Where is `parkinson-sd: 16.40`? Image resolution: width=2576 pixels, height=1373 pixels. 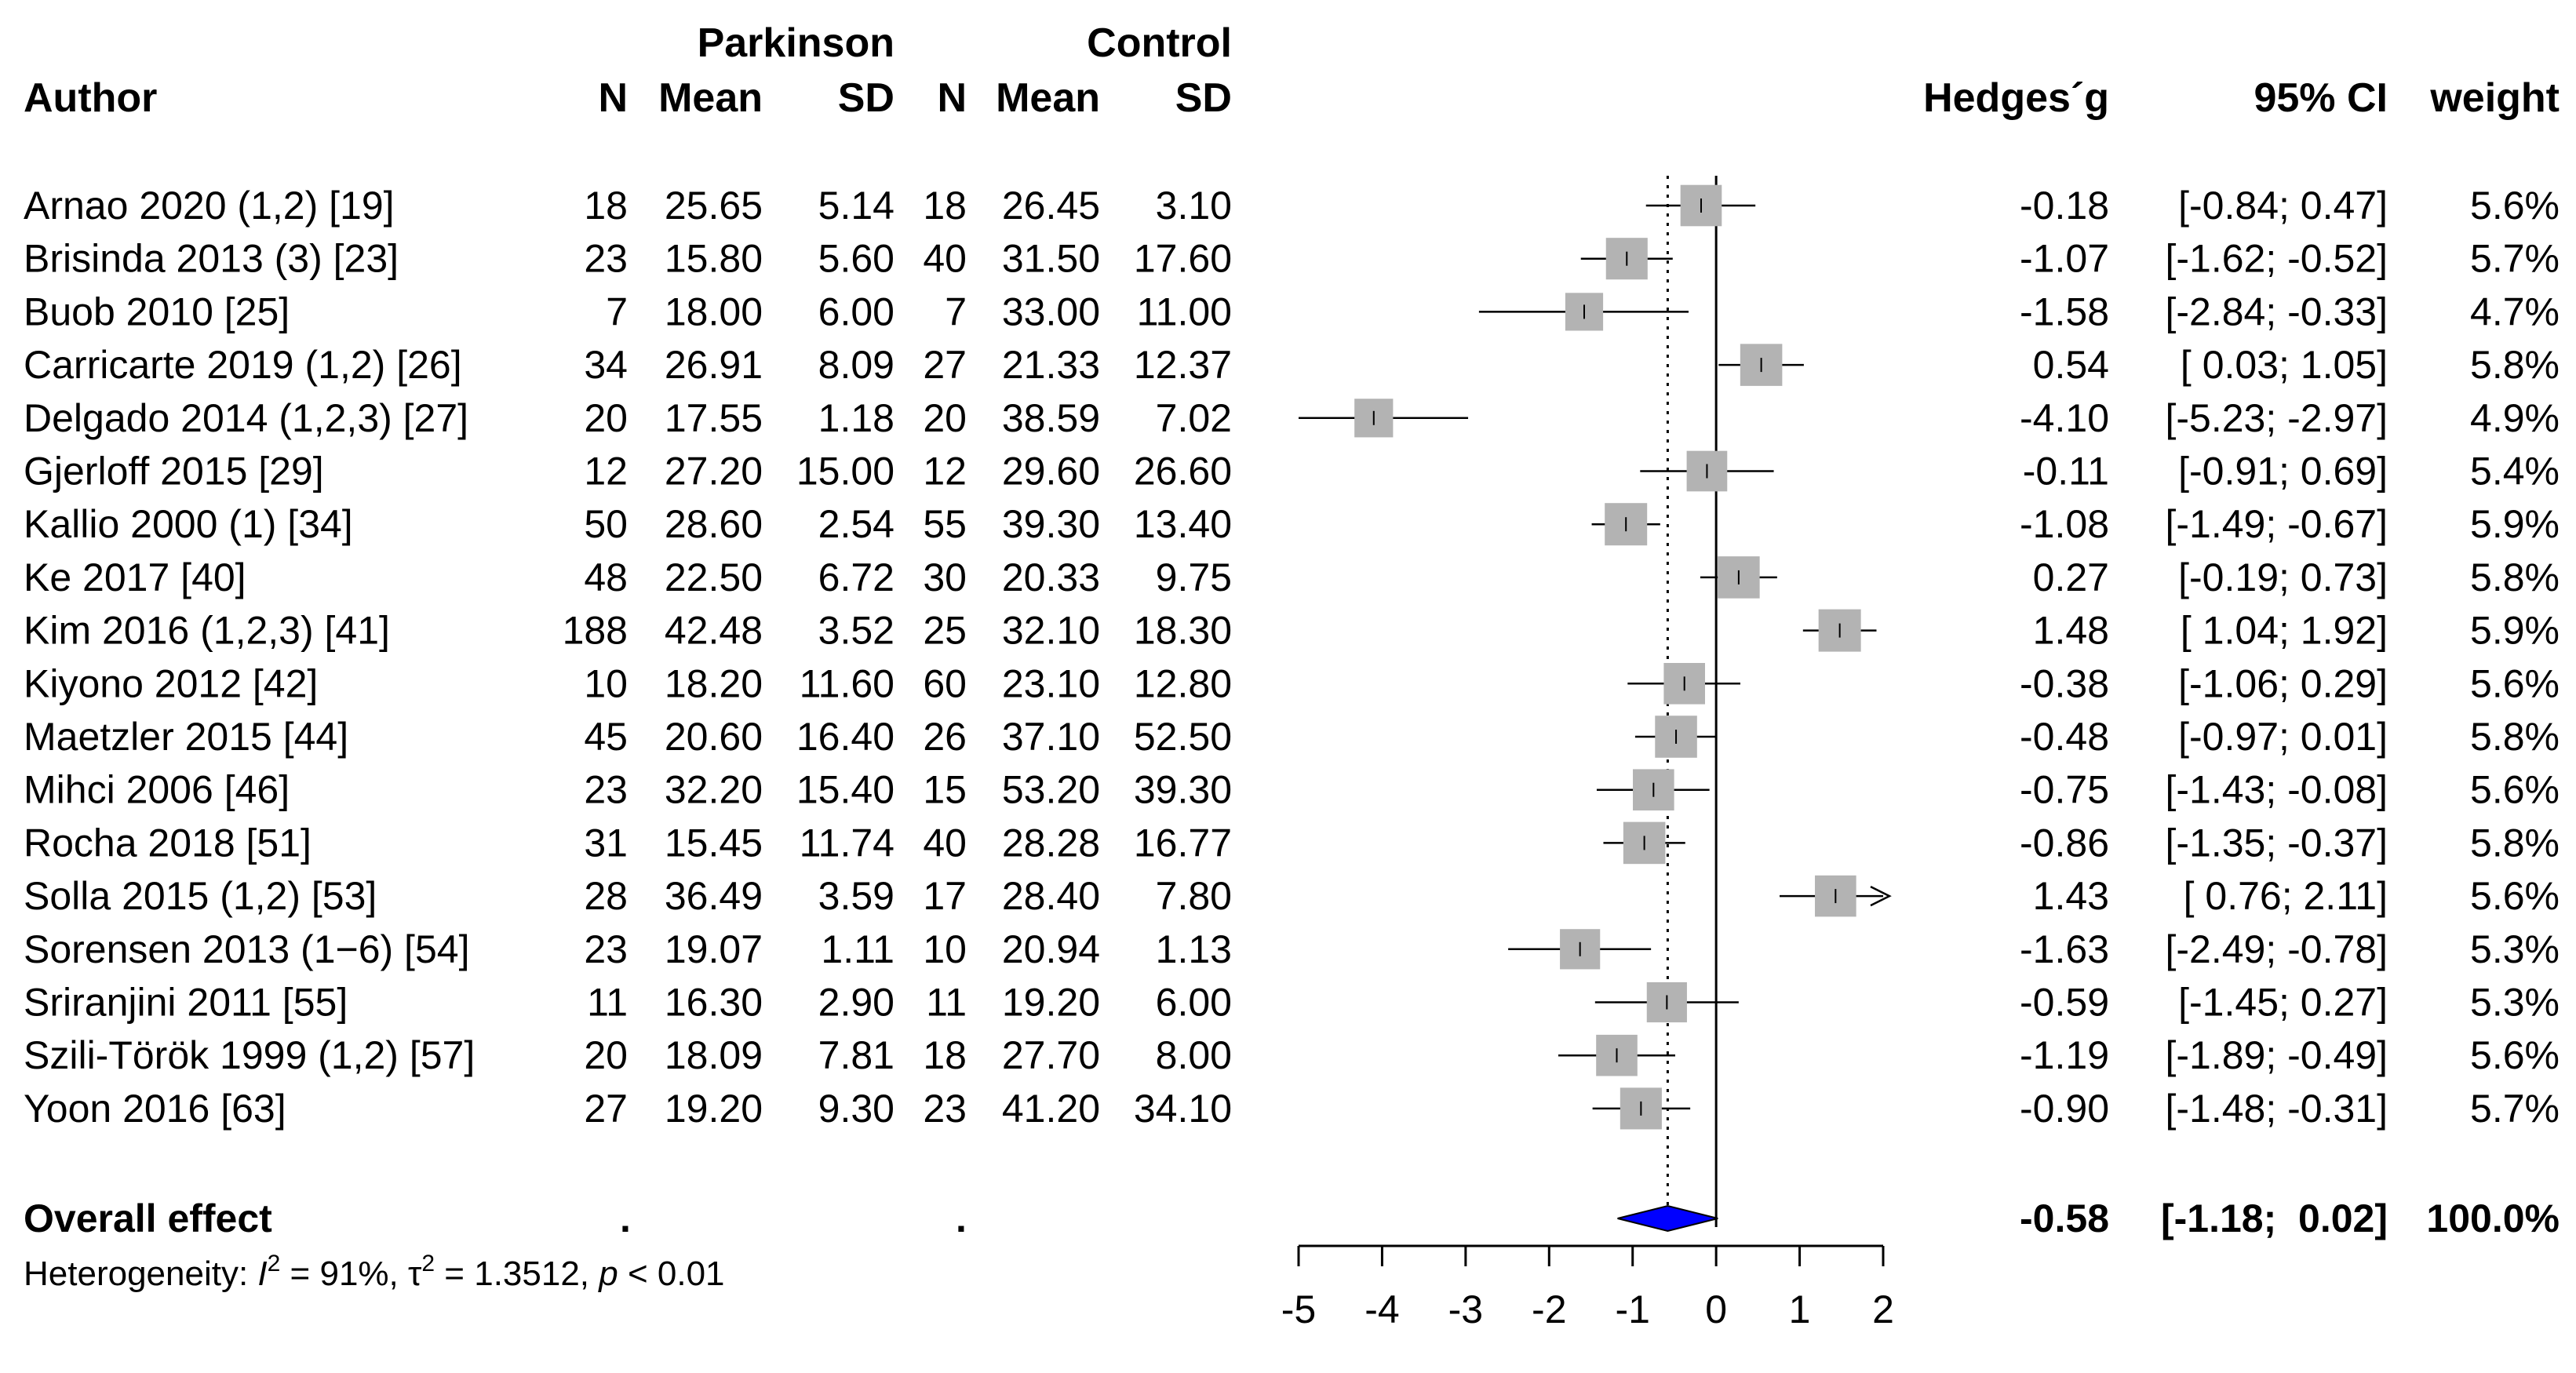 parkinson-sd: 16.40 is located at coordinates (845, 737).